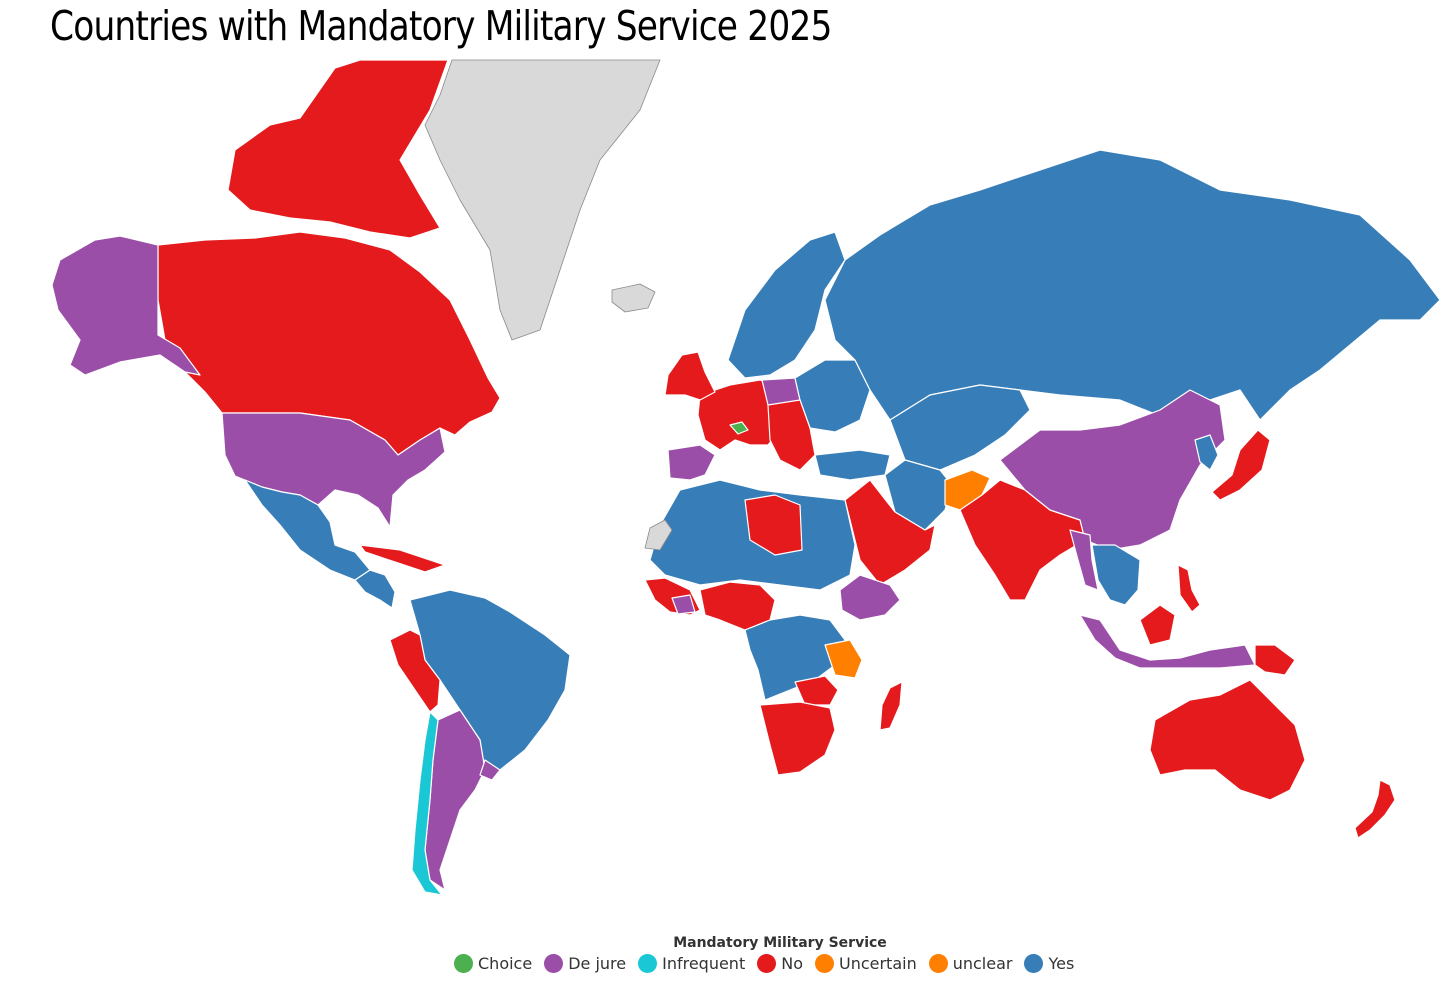 The image size is (1456, 990). What do you see at coordinates (402, 558) in the screenshot?
I see `region-caribbean` at bounding box center [402, 558].